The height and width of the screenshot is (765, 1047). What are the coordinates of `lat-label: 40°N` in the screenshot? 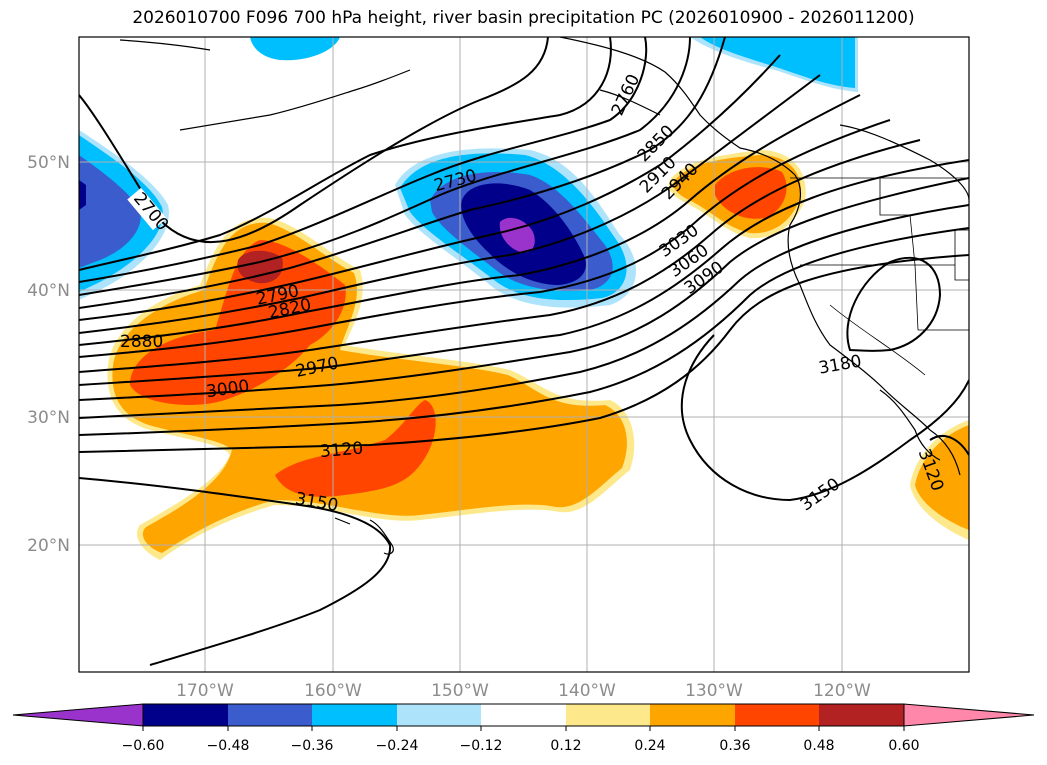 It's located at (48, 291).